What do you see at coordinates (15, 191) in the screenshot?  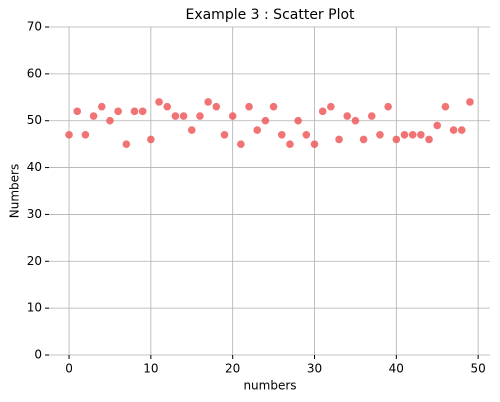 I see `y-axis-label: Numbers` at bounding box center [15, 191].